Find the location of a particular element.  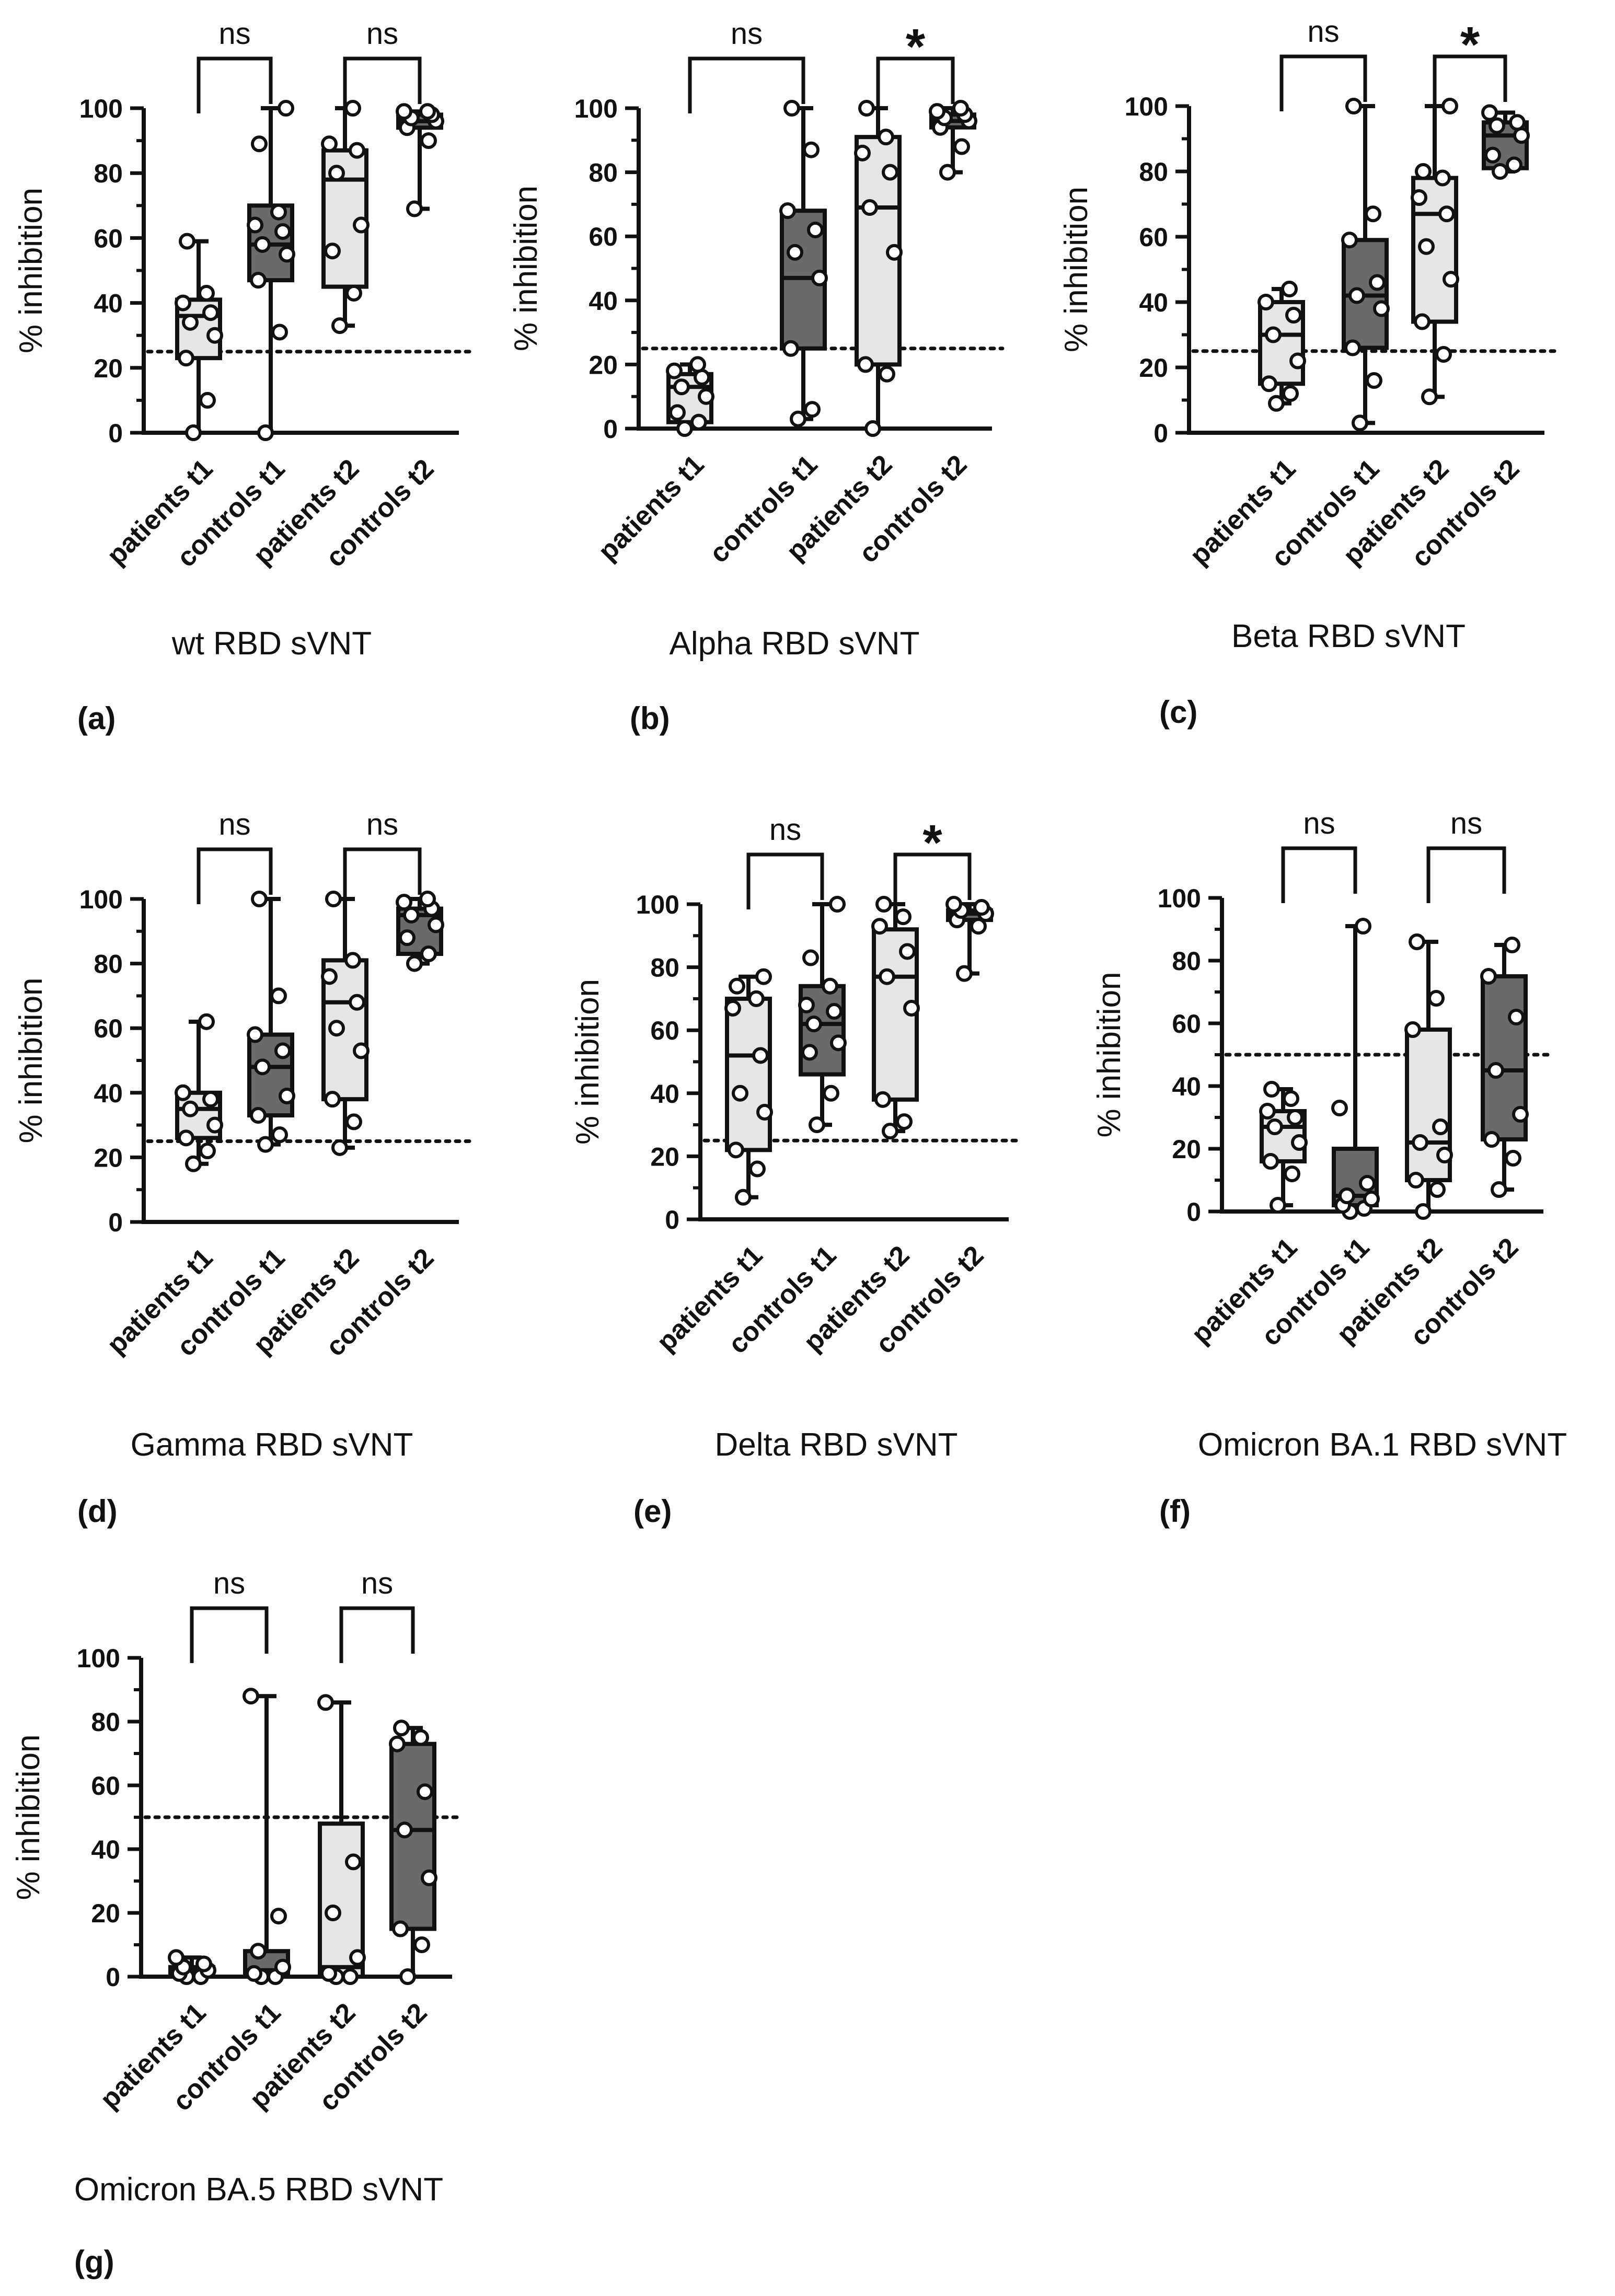

panel-label: (d) is located at coordinates (97, 1511).